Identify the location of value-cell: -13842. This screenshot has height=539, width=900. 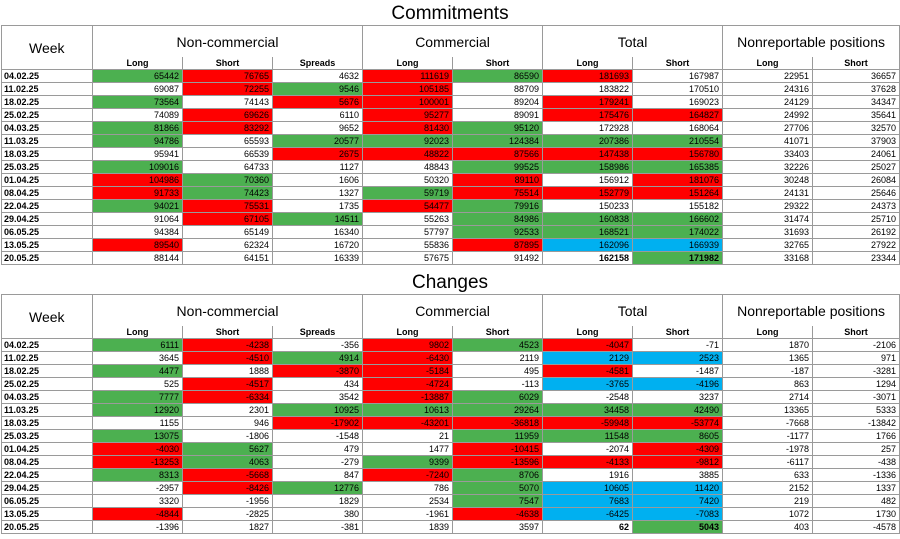
(856, 423).